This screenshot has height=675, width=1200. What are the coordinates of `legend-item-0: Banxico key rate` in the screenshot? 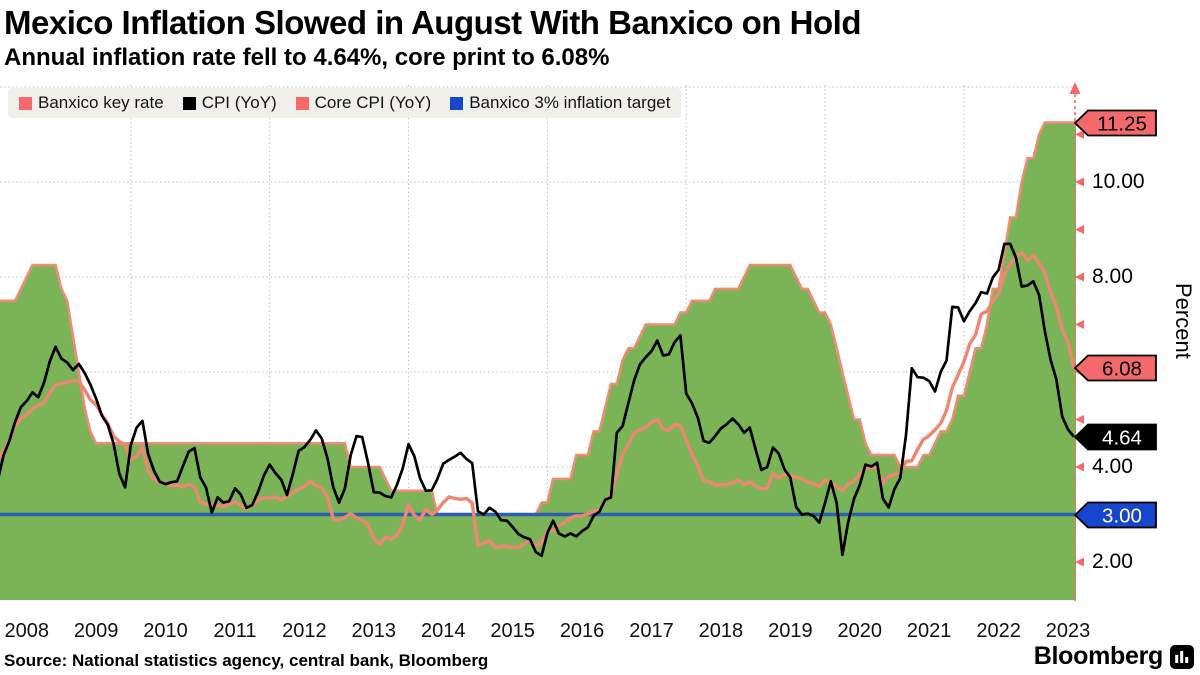 It's located at (91, 103).